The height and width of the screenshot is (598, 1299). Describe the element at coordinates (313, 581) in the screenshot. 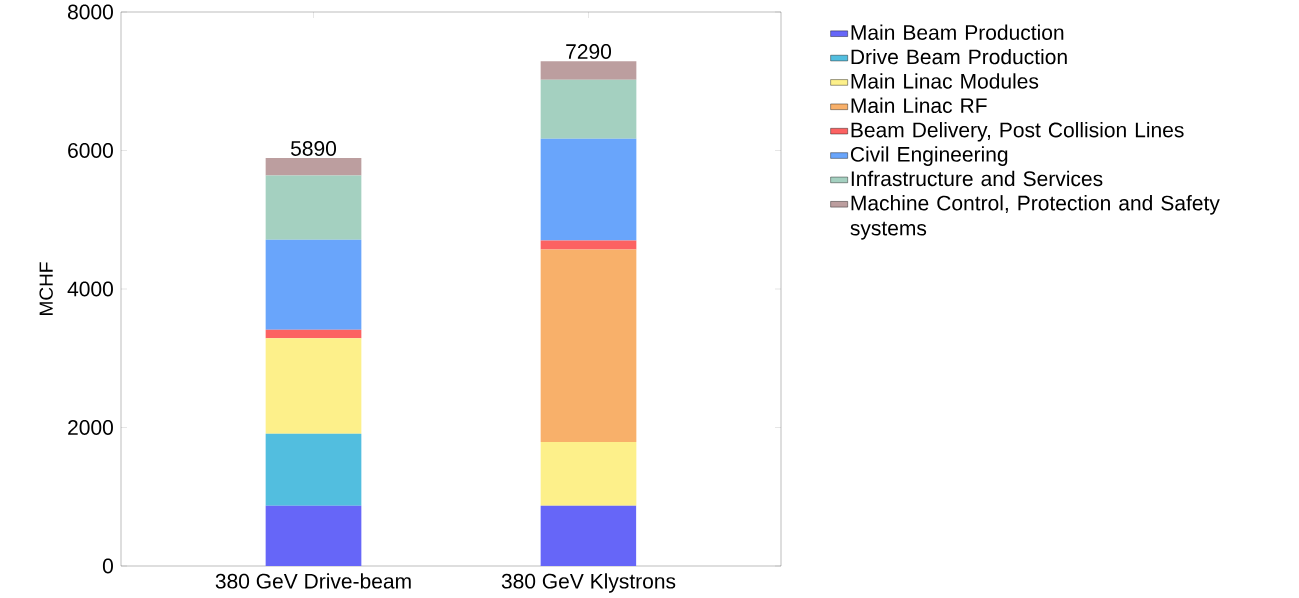

I see `x-tick-label: 380 GeV Drive-beam` at that location.